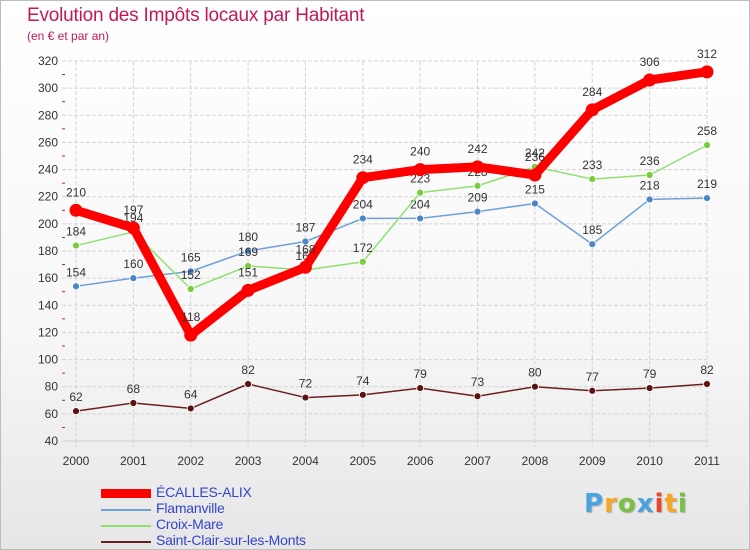  What do you see at coordinates (535, 461) in the screenshot?
I see `x-tick-label: 2008` at bounding box center [535, 461].